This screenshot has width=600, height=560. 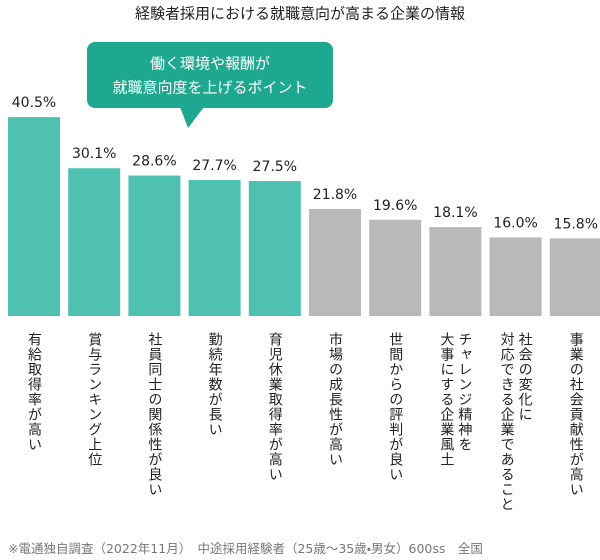 What do you see at coordinates (210, 64) in the screenshot?
I see `callout-text: 働く環境や報酬が` at bounding box center [210, 64].